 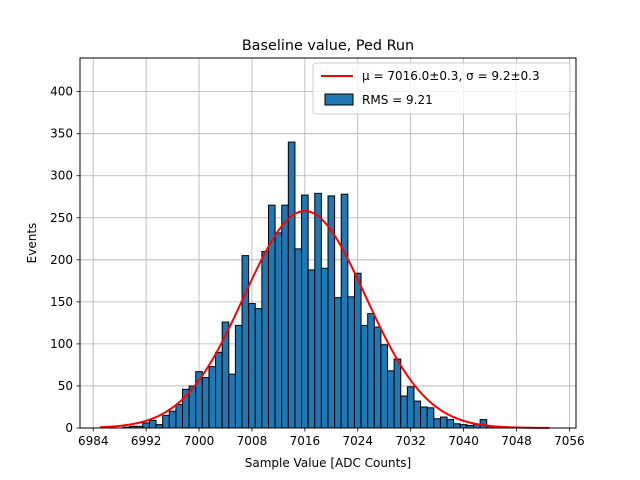 What do you see at coordinates (328, 463) in the screenshot?
I see `x-axis-label: Sample Value [ADC Counts]` at bounding box center [328, 463].